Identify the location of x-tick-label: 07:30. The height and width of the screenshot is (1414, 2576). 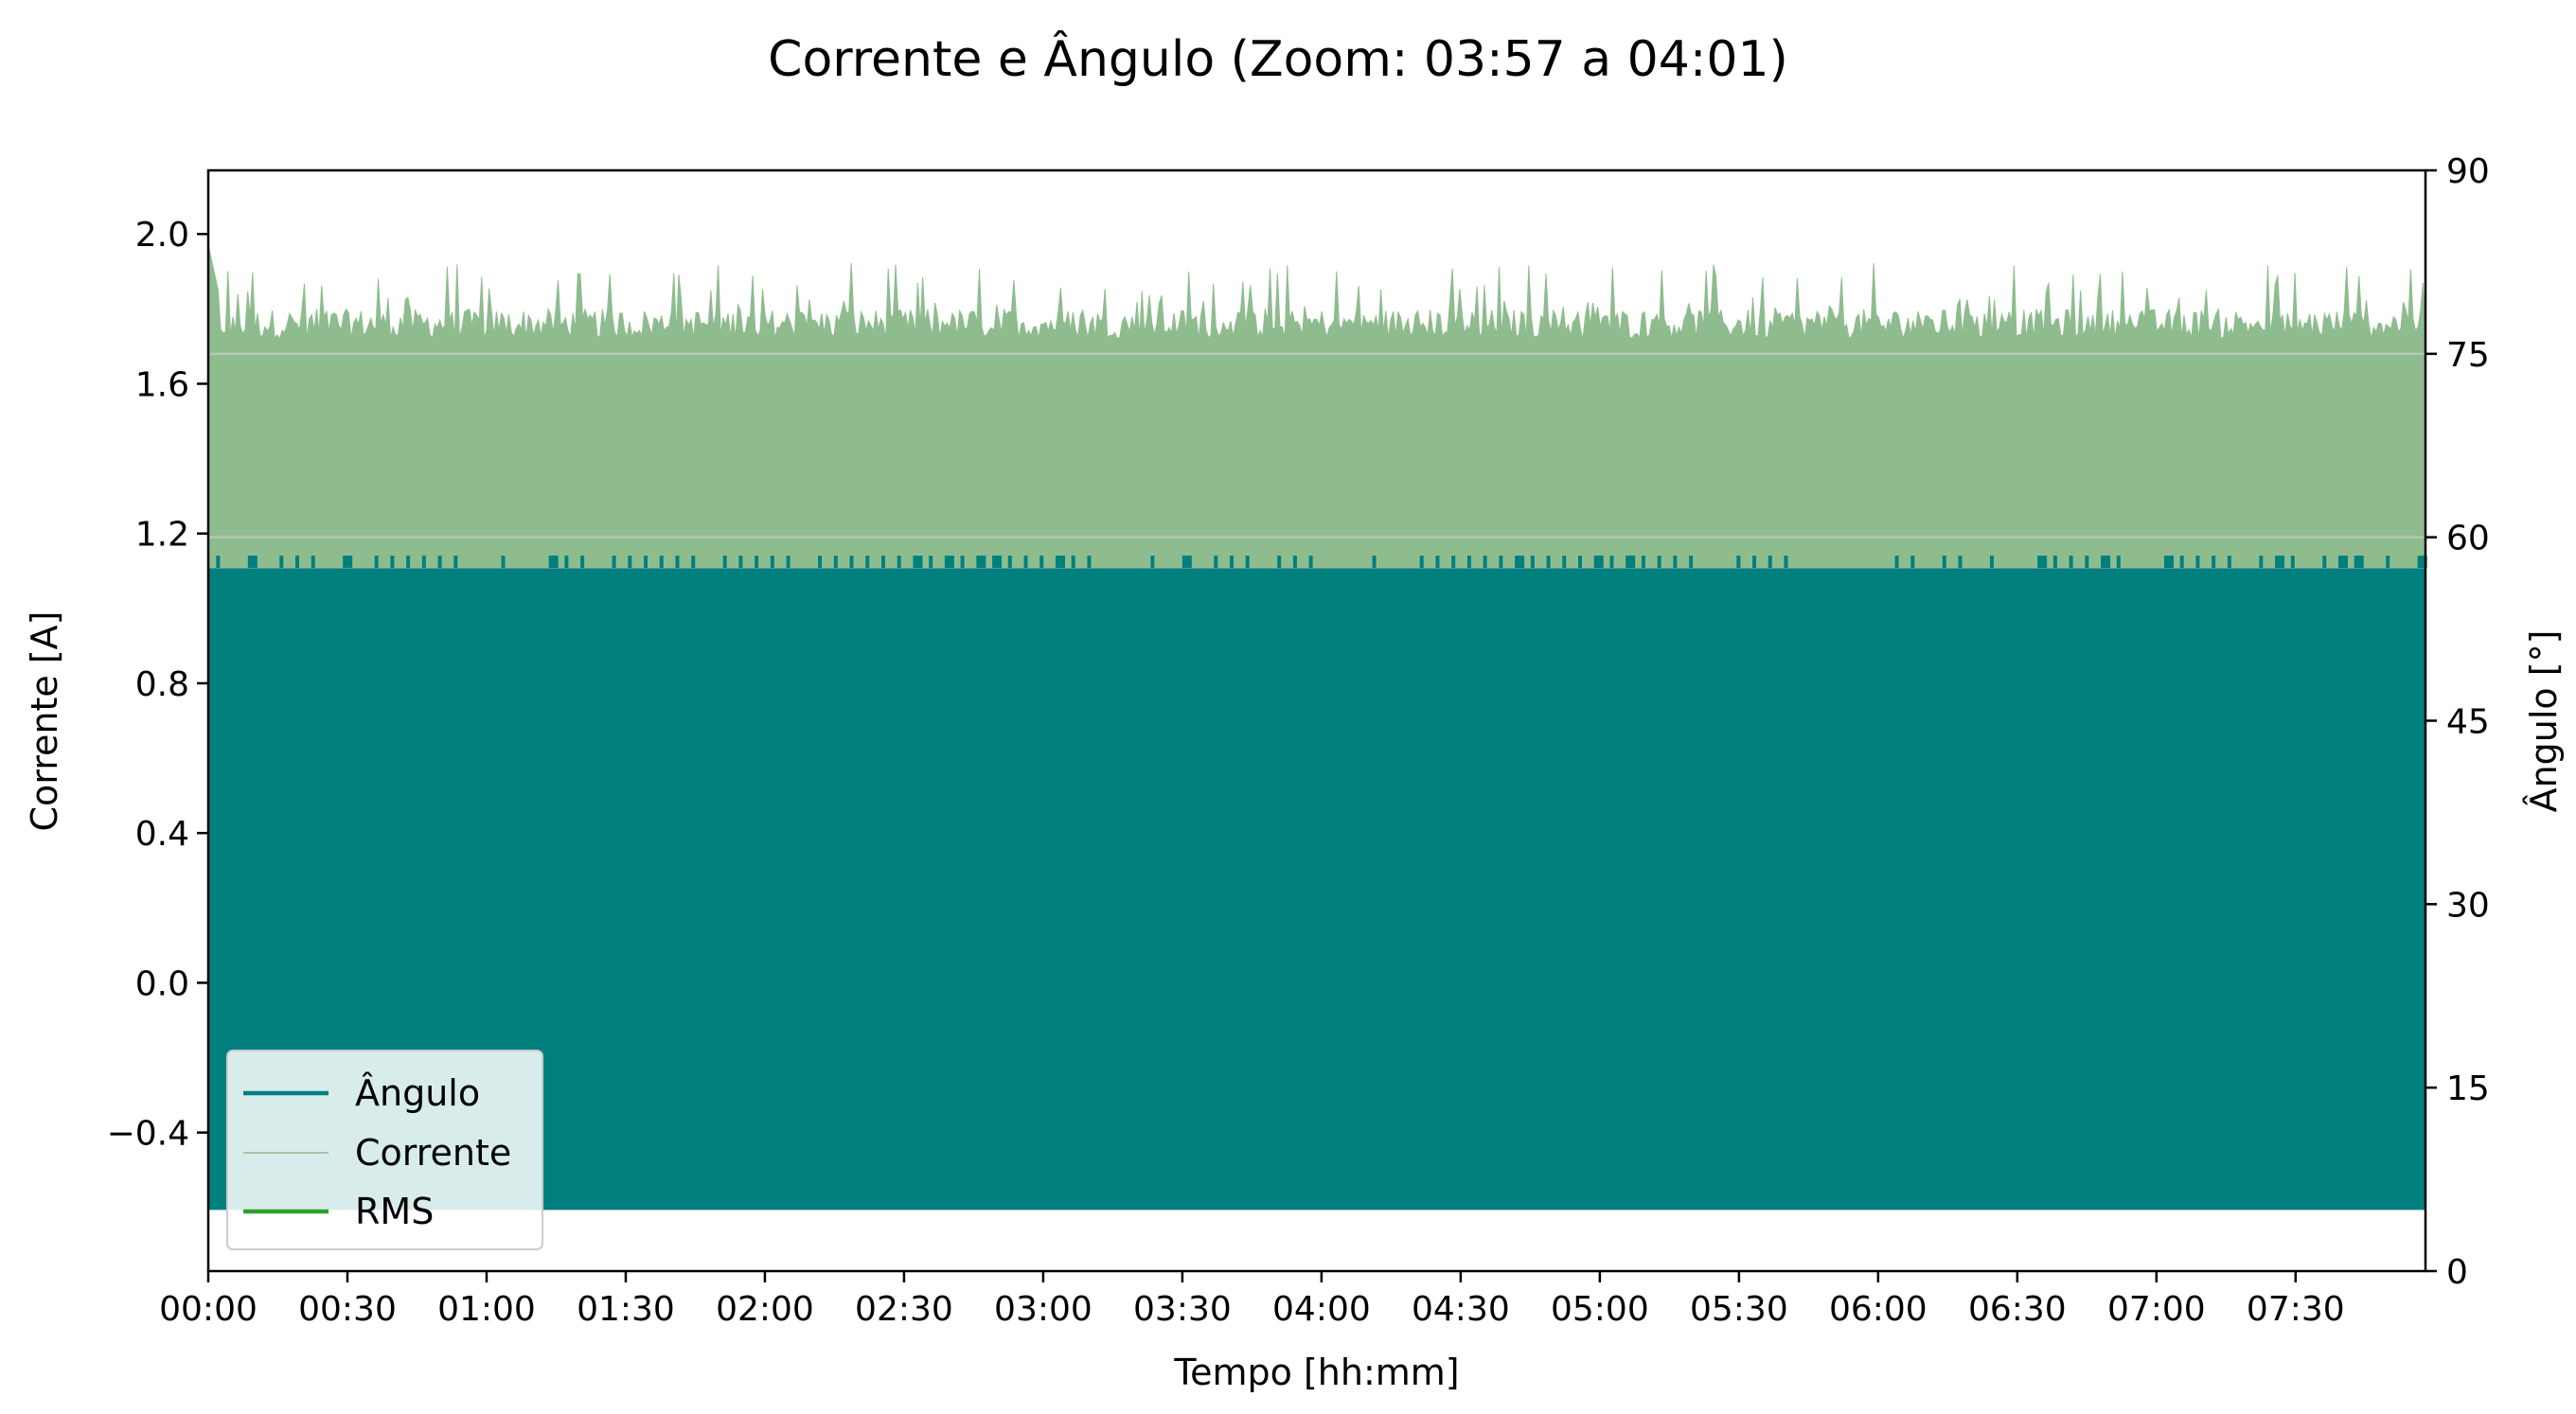
(2296, 1309).